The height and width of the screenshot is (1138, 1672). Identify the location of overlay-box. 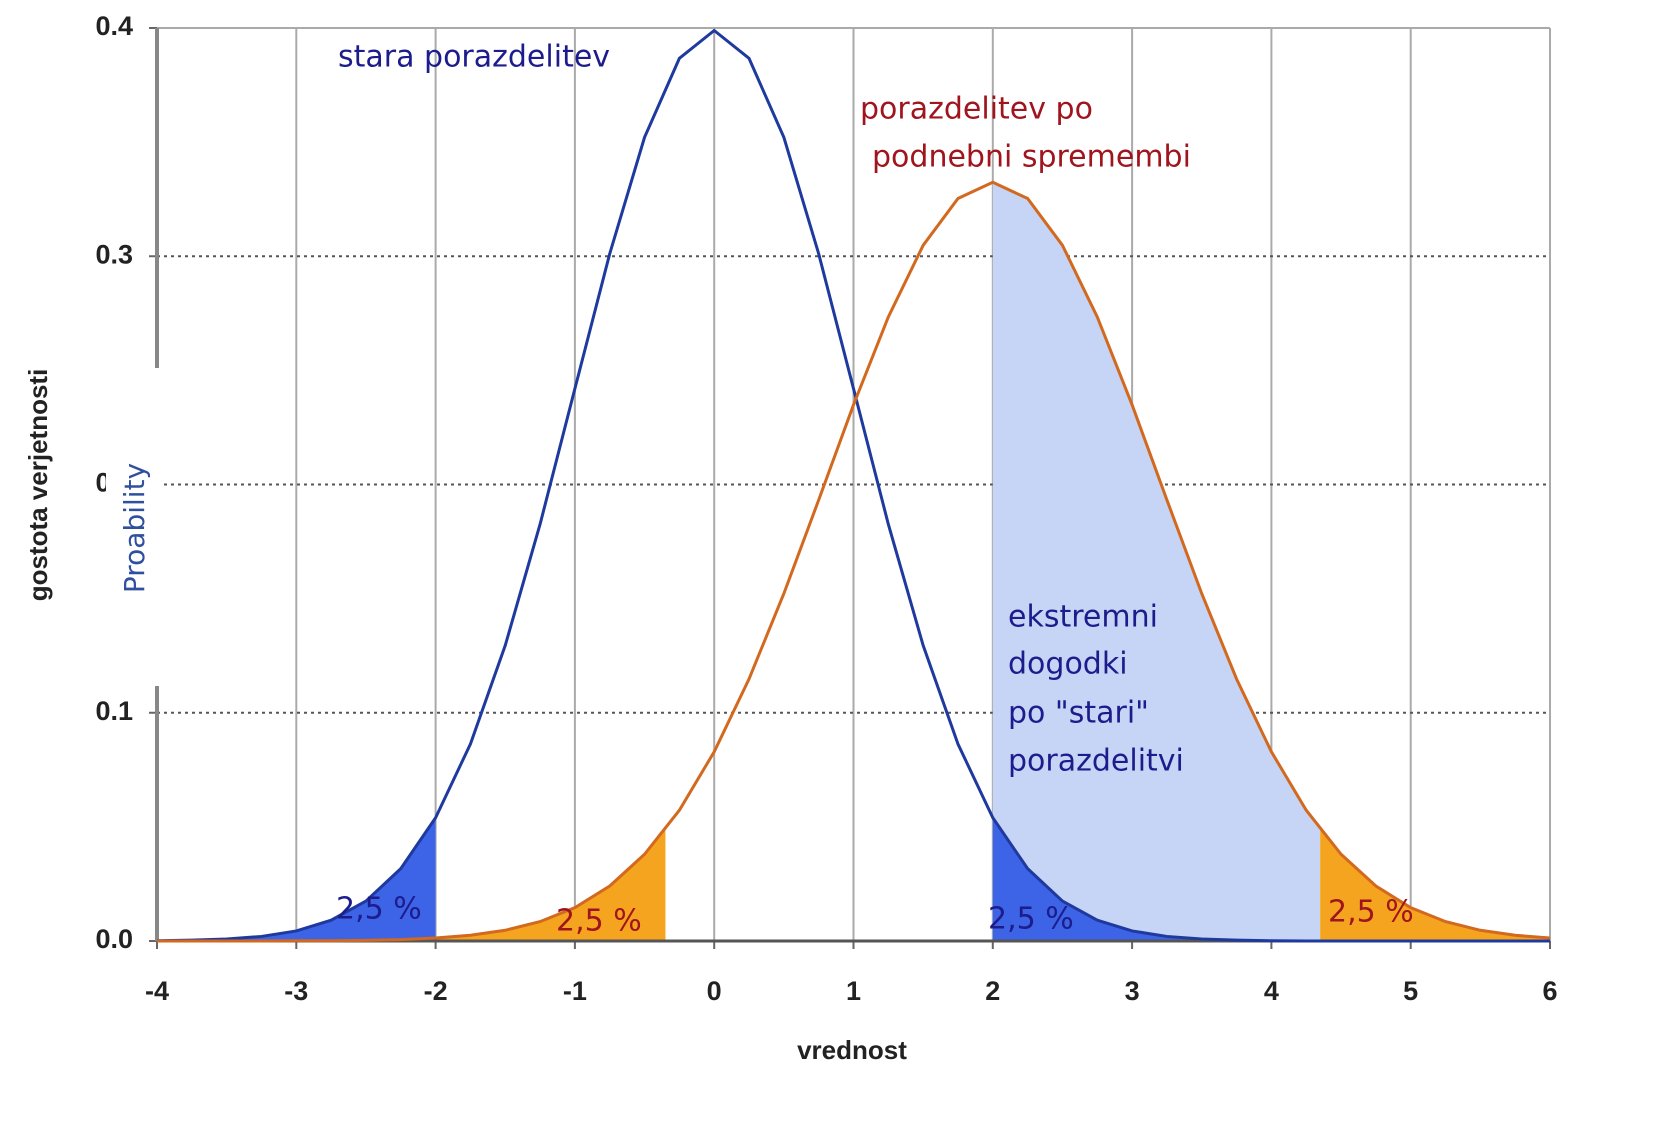
(134, 527).